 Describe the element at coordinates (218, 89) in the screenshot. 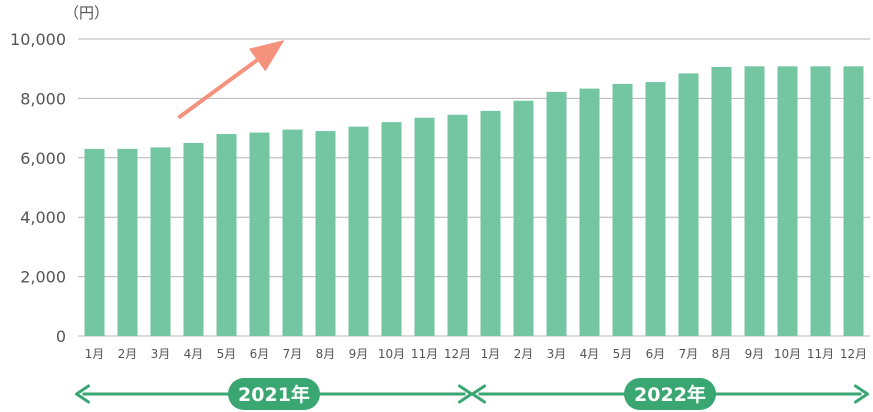

I see `trend-arrow-shaft` at that location.